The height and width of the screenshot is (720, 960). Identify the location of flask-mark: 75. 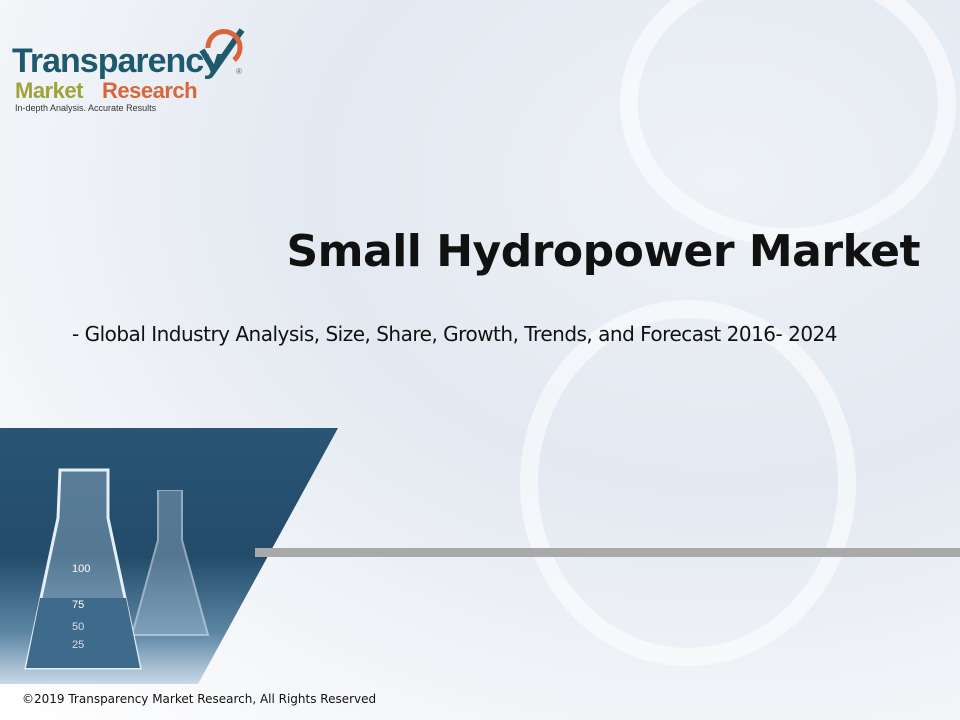
(78, 605).